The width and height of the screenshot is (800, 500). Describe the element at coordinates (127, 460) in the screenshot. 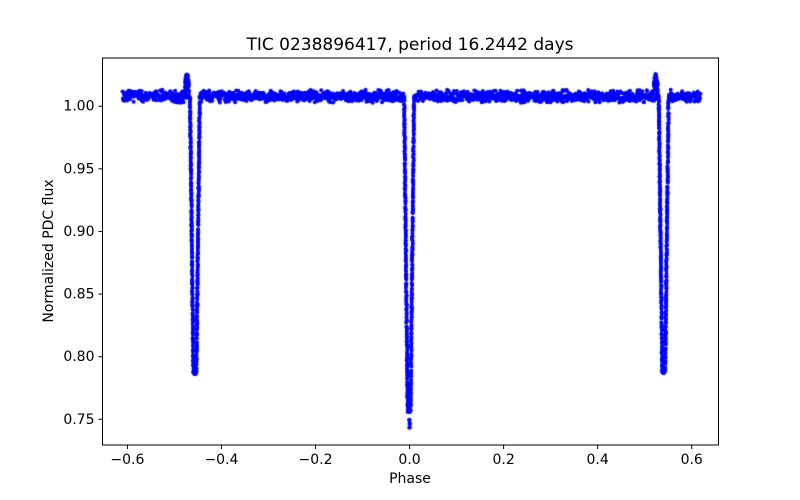

I see `x-tick-label: −0.6` at that location.